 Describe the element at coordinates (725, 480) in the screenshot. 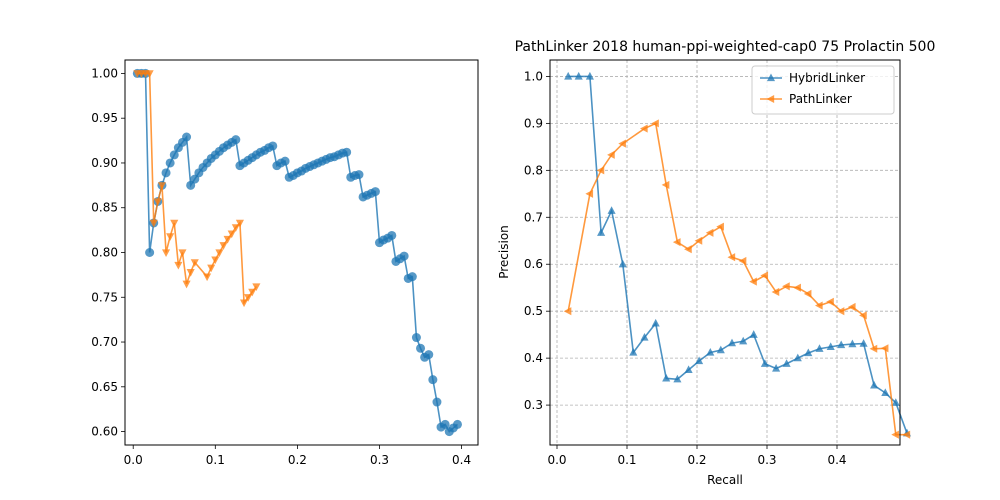

I see `right-x-axis-label: Recall` at that location.